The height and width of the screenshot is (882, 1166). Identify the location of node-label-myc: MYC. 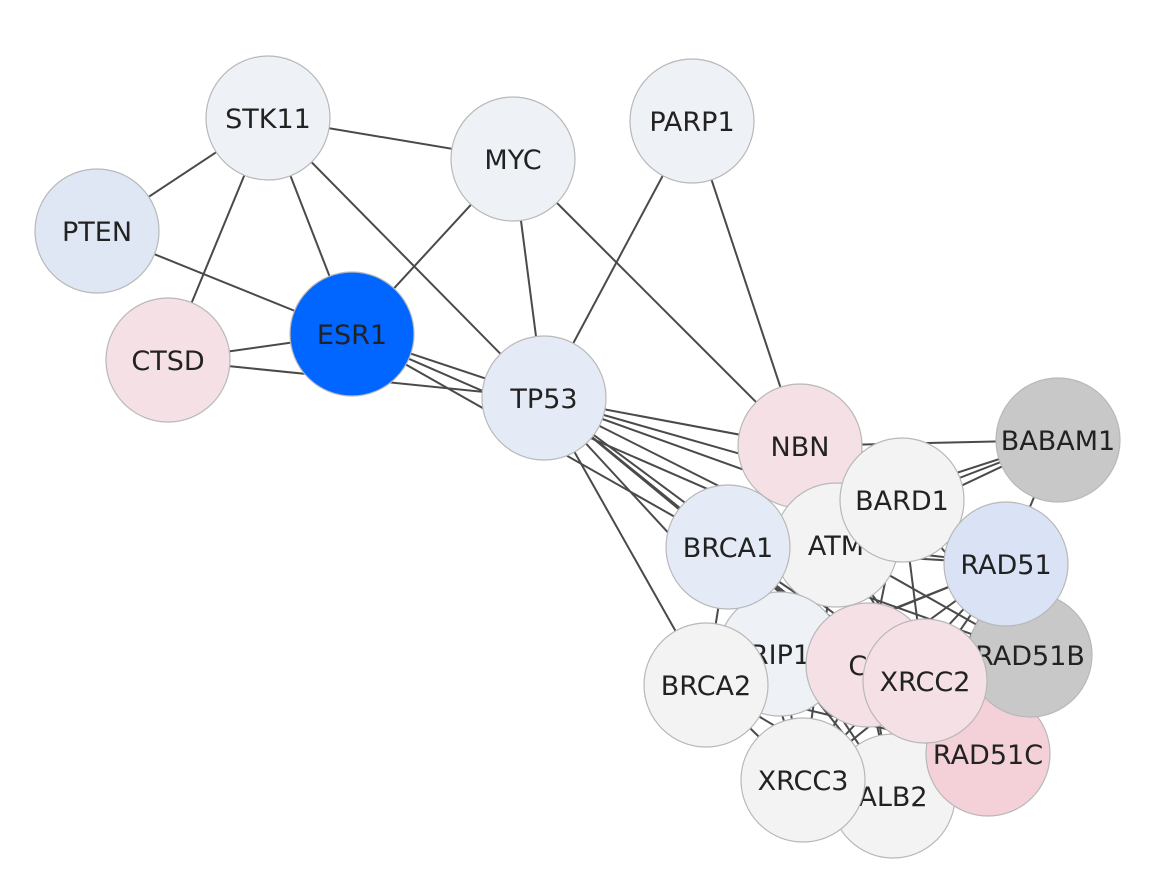
(512, 160).